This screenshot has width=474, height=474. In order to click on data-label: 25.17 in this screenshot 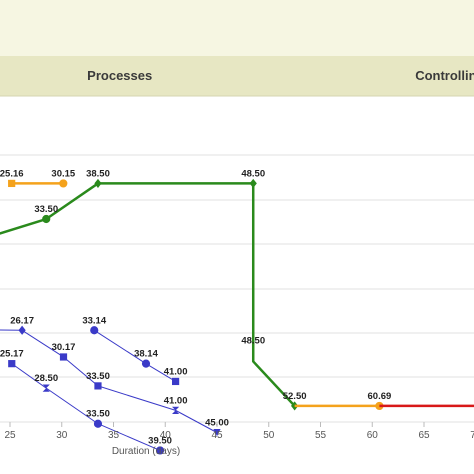, I will do `click(12, 354)`.